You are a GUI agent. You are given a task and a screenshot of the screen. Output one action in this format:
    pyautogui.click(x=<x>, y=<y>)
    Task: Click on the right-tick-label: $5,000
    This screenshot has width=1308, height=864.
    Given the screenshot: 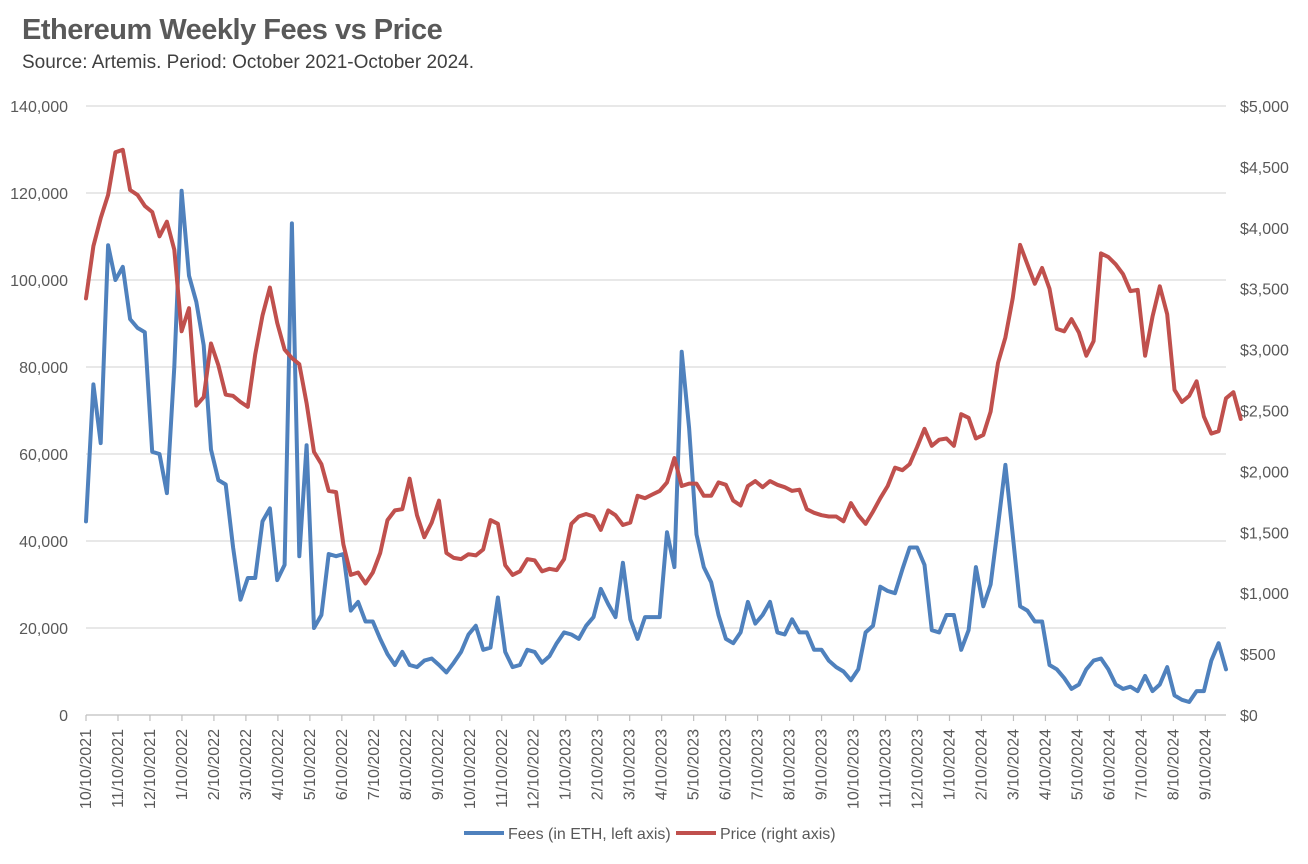 What is the action you would take?
    pyautogui.click(x=1264, y=107)
    